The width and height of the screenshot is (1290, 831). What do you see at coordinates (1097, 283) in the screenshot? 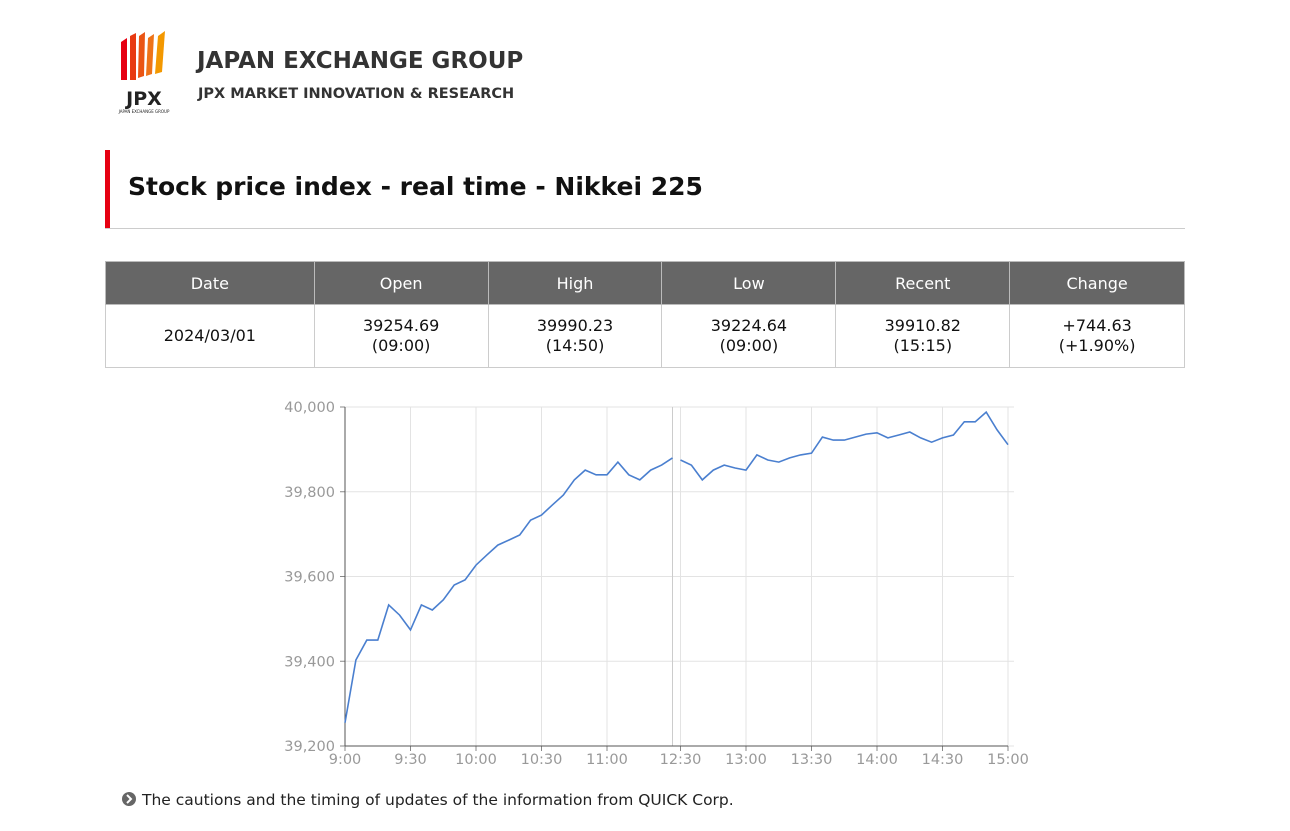
I see `header-cell: Change` at bounding box center [1097, 283].